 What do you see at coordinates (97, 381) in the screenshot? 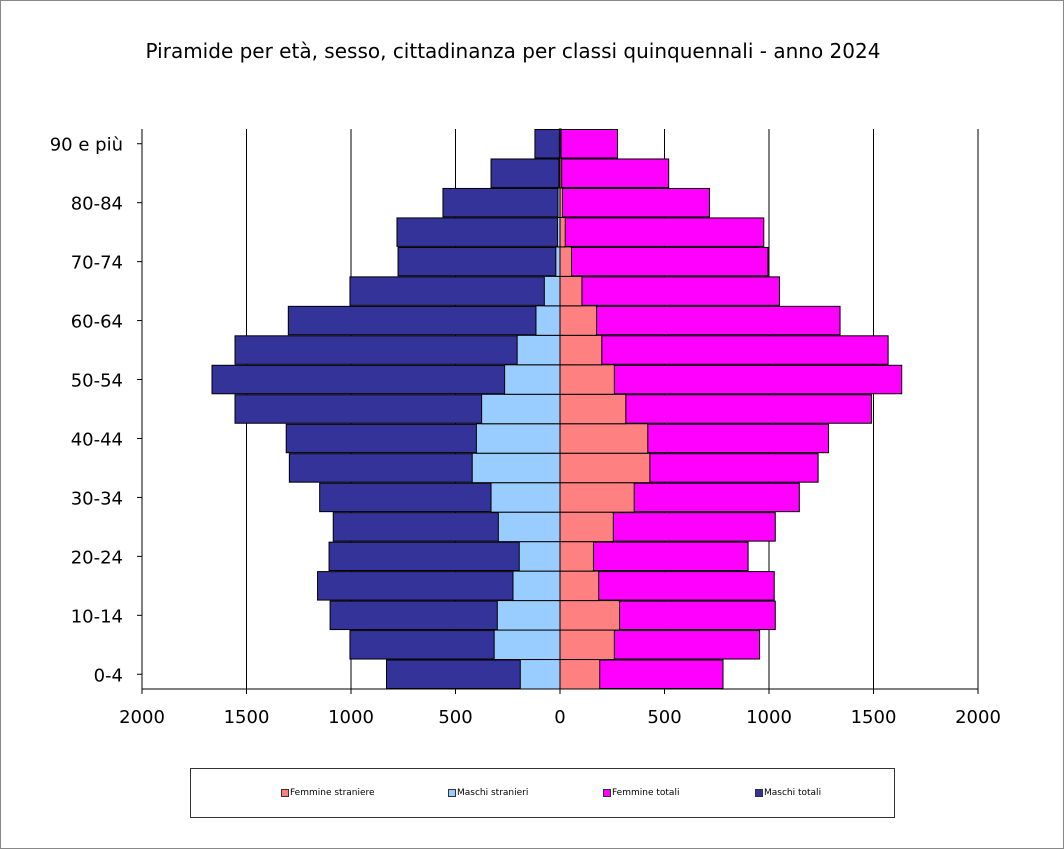
I see `y-tick-label: 50-54` at bounding box center [97, 381].